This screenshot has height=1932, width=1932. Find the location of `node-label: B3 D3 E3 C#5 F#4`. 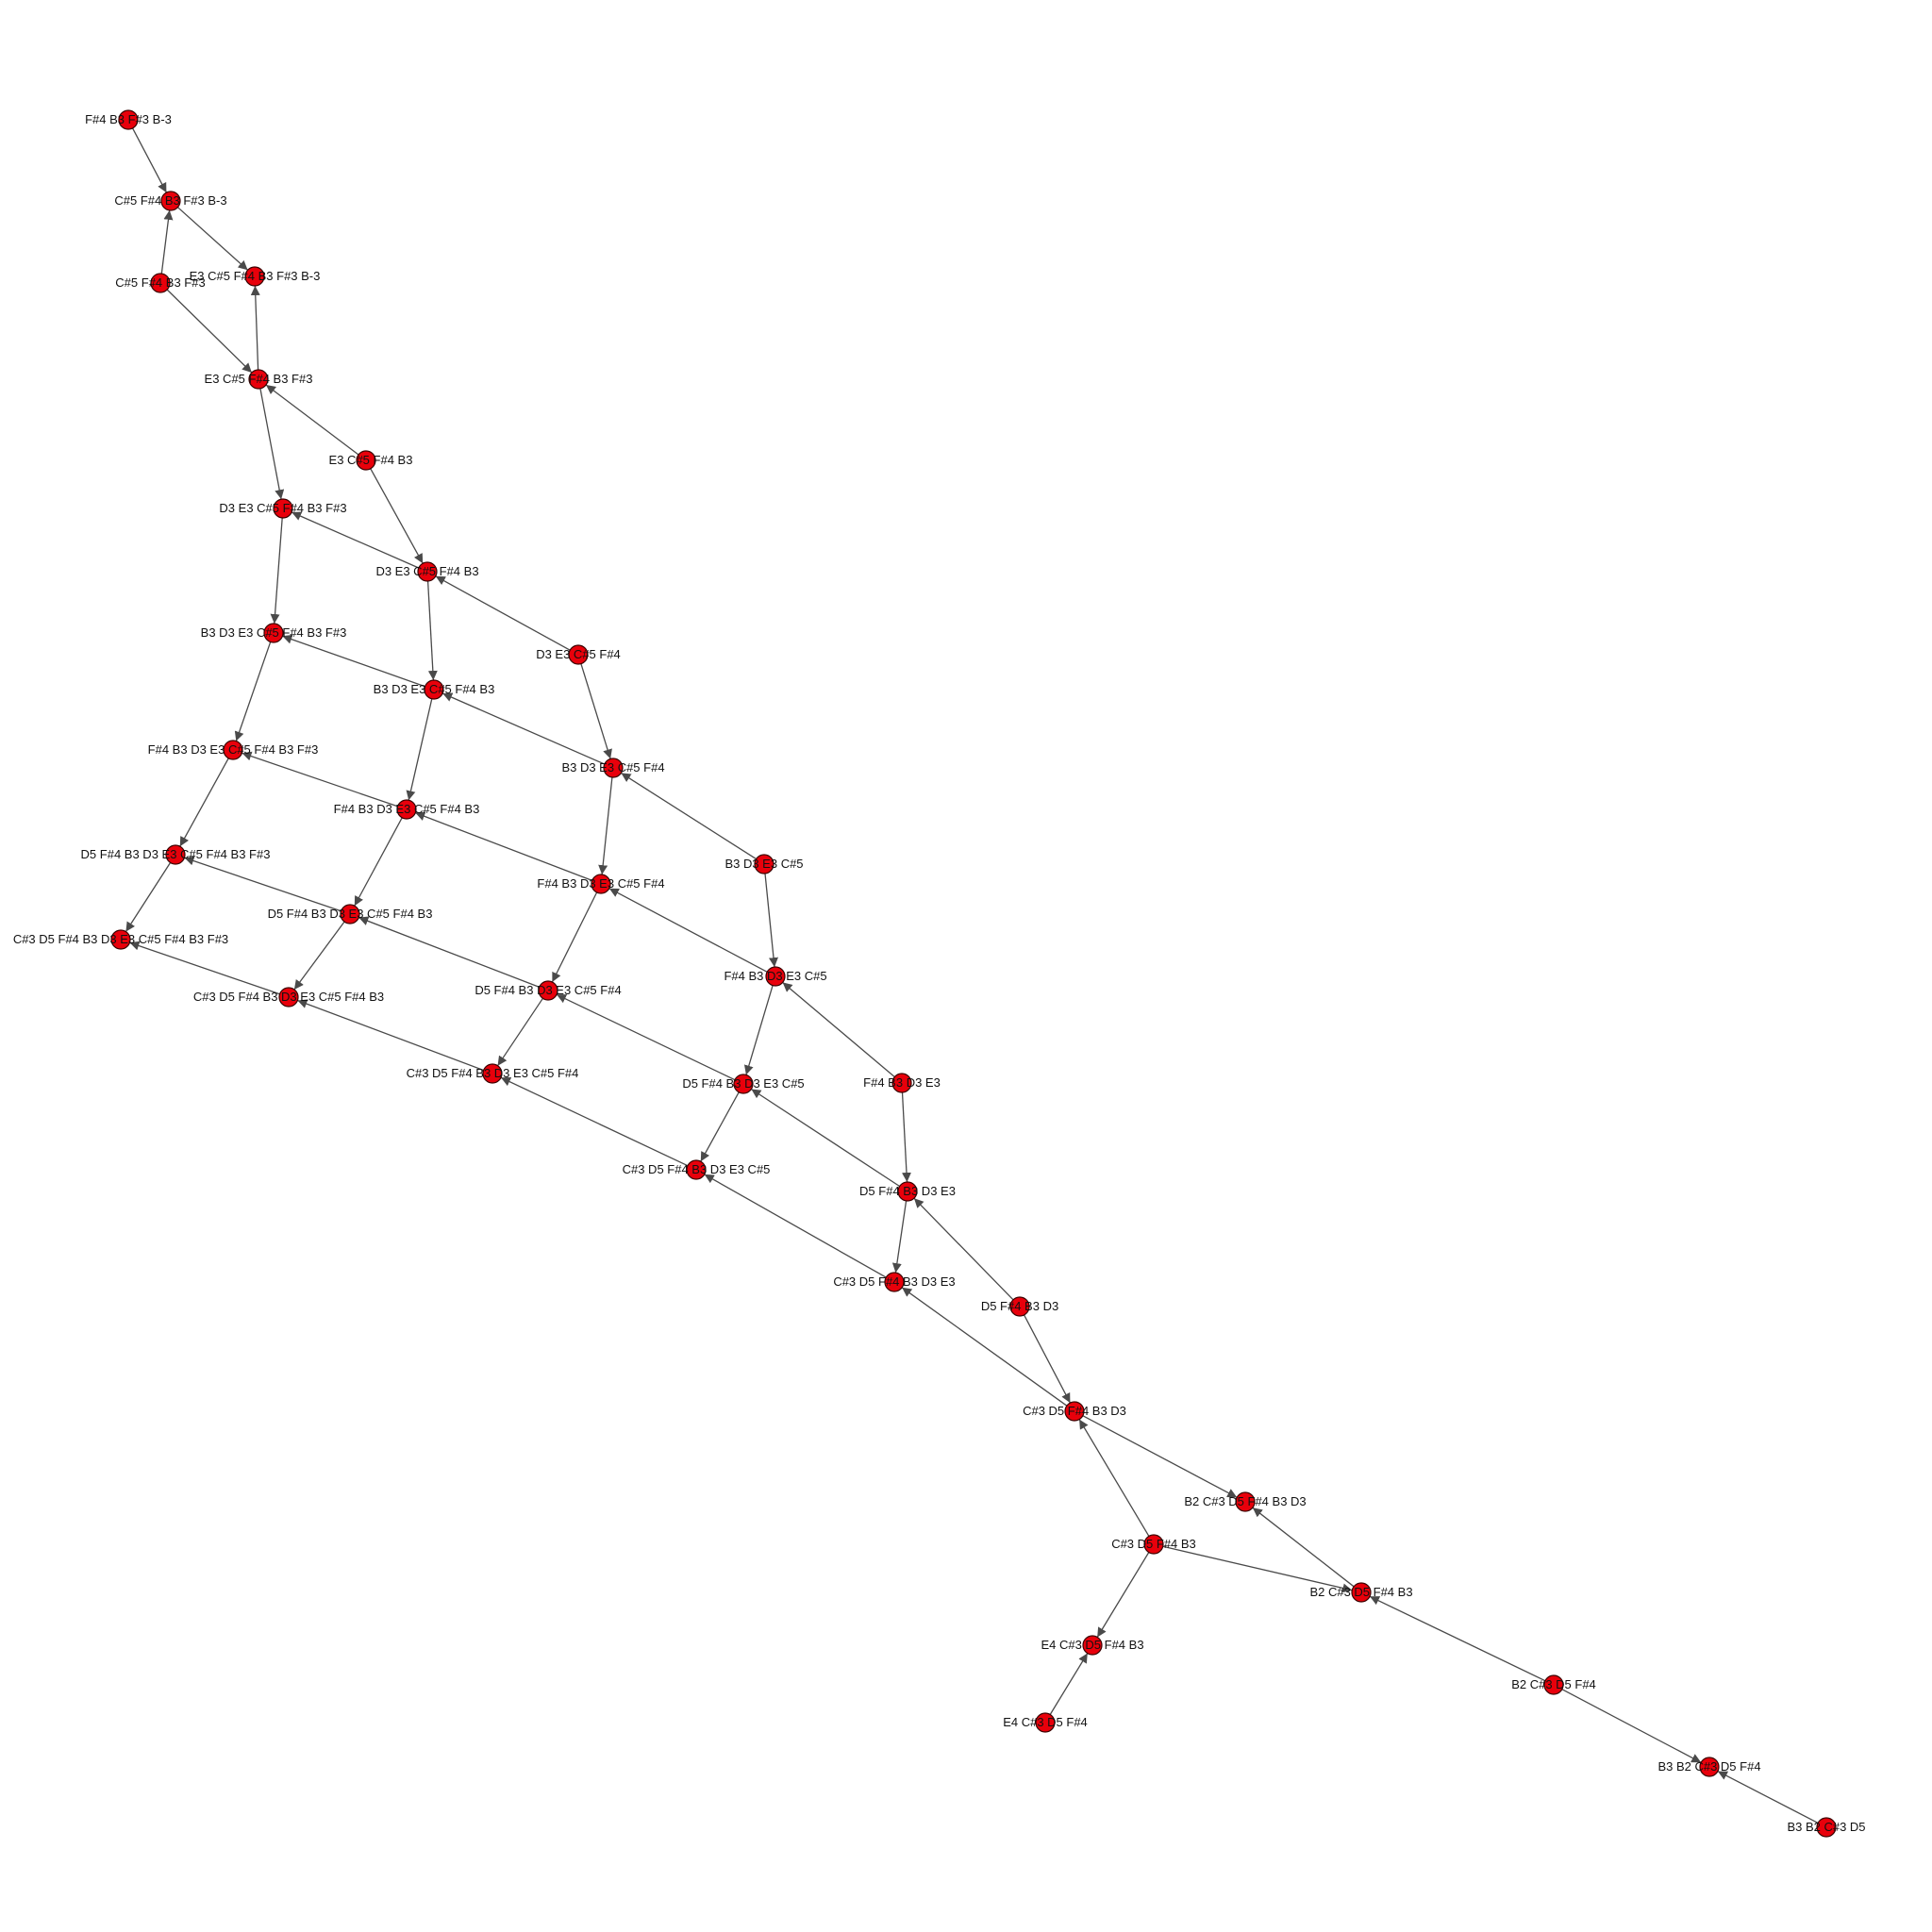

node-label: B3 D3 E3 C#5 F#4 is located at coordinates (612, 767).